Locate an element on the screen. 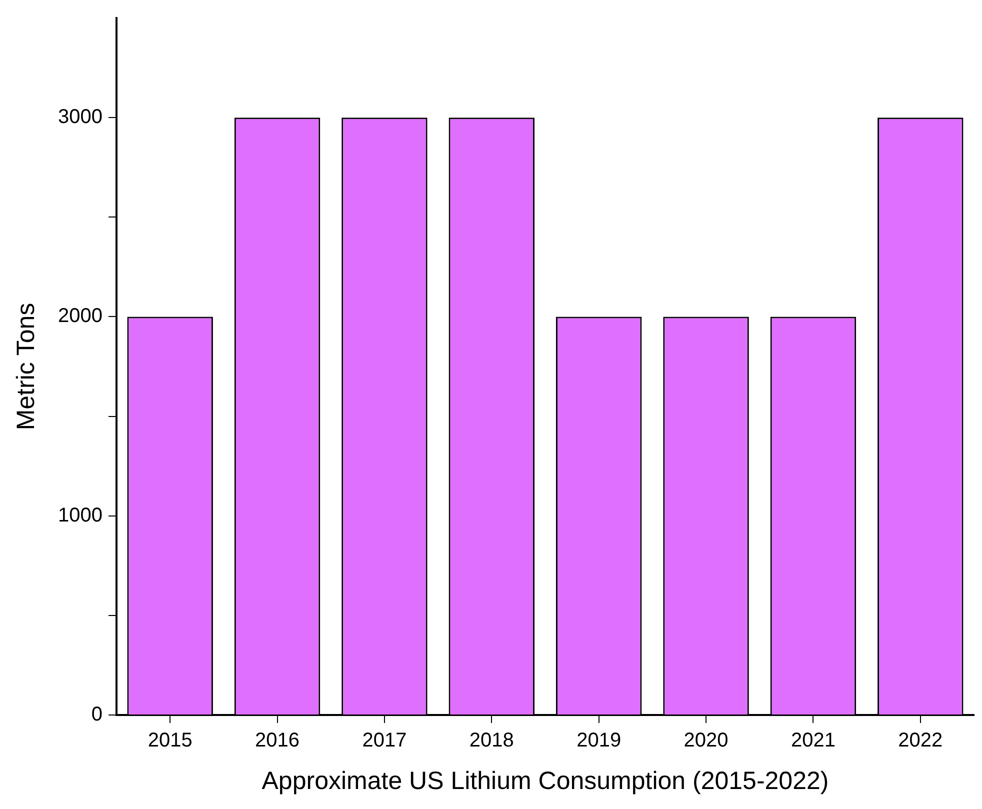 This screenshot has width=982, height=809. x-tick-label: 2015 is located at coordinates (170, 741).